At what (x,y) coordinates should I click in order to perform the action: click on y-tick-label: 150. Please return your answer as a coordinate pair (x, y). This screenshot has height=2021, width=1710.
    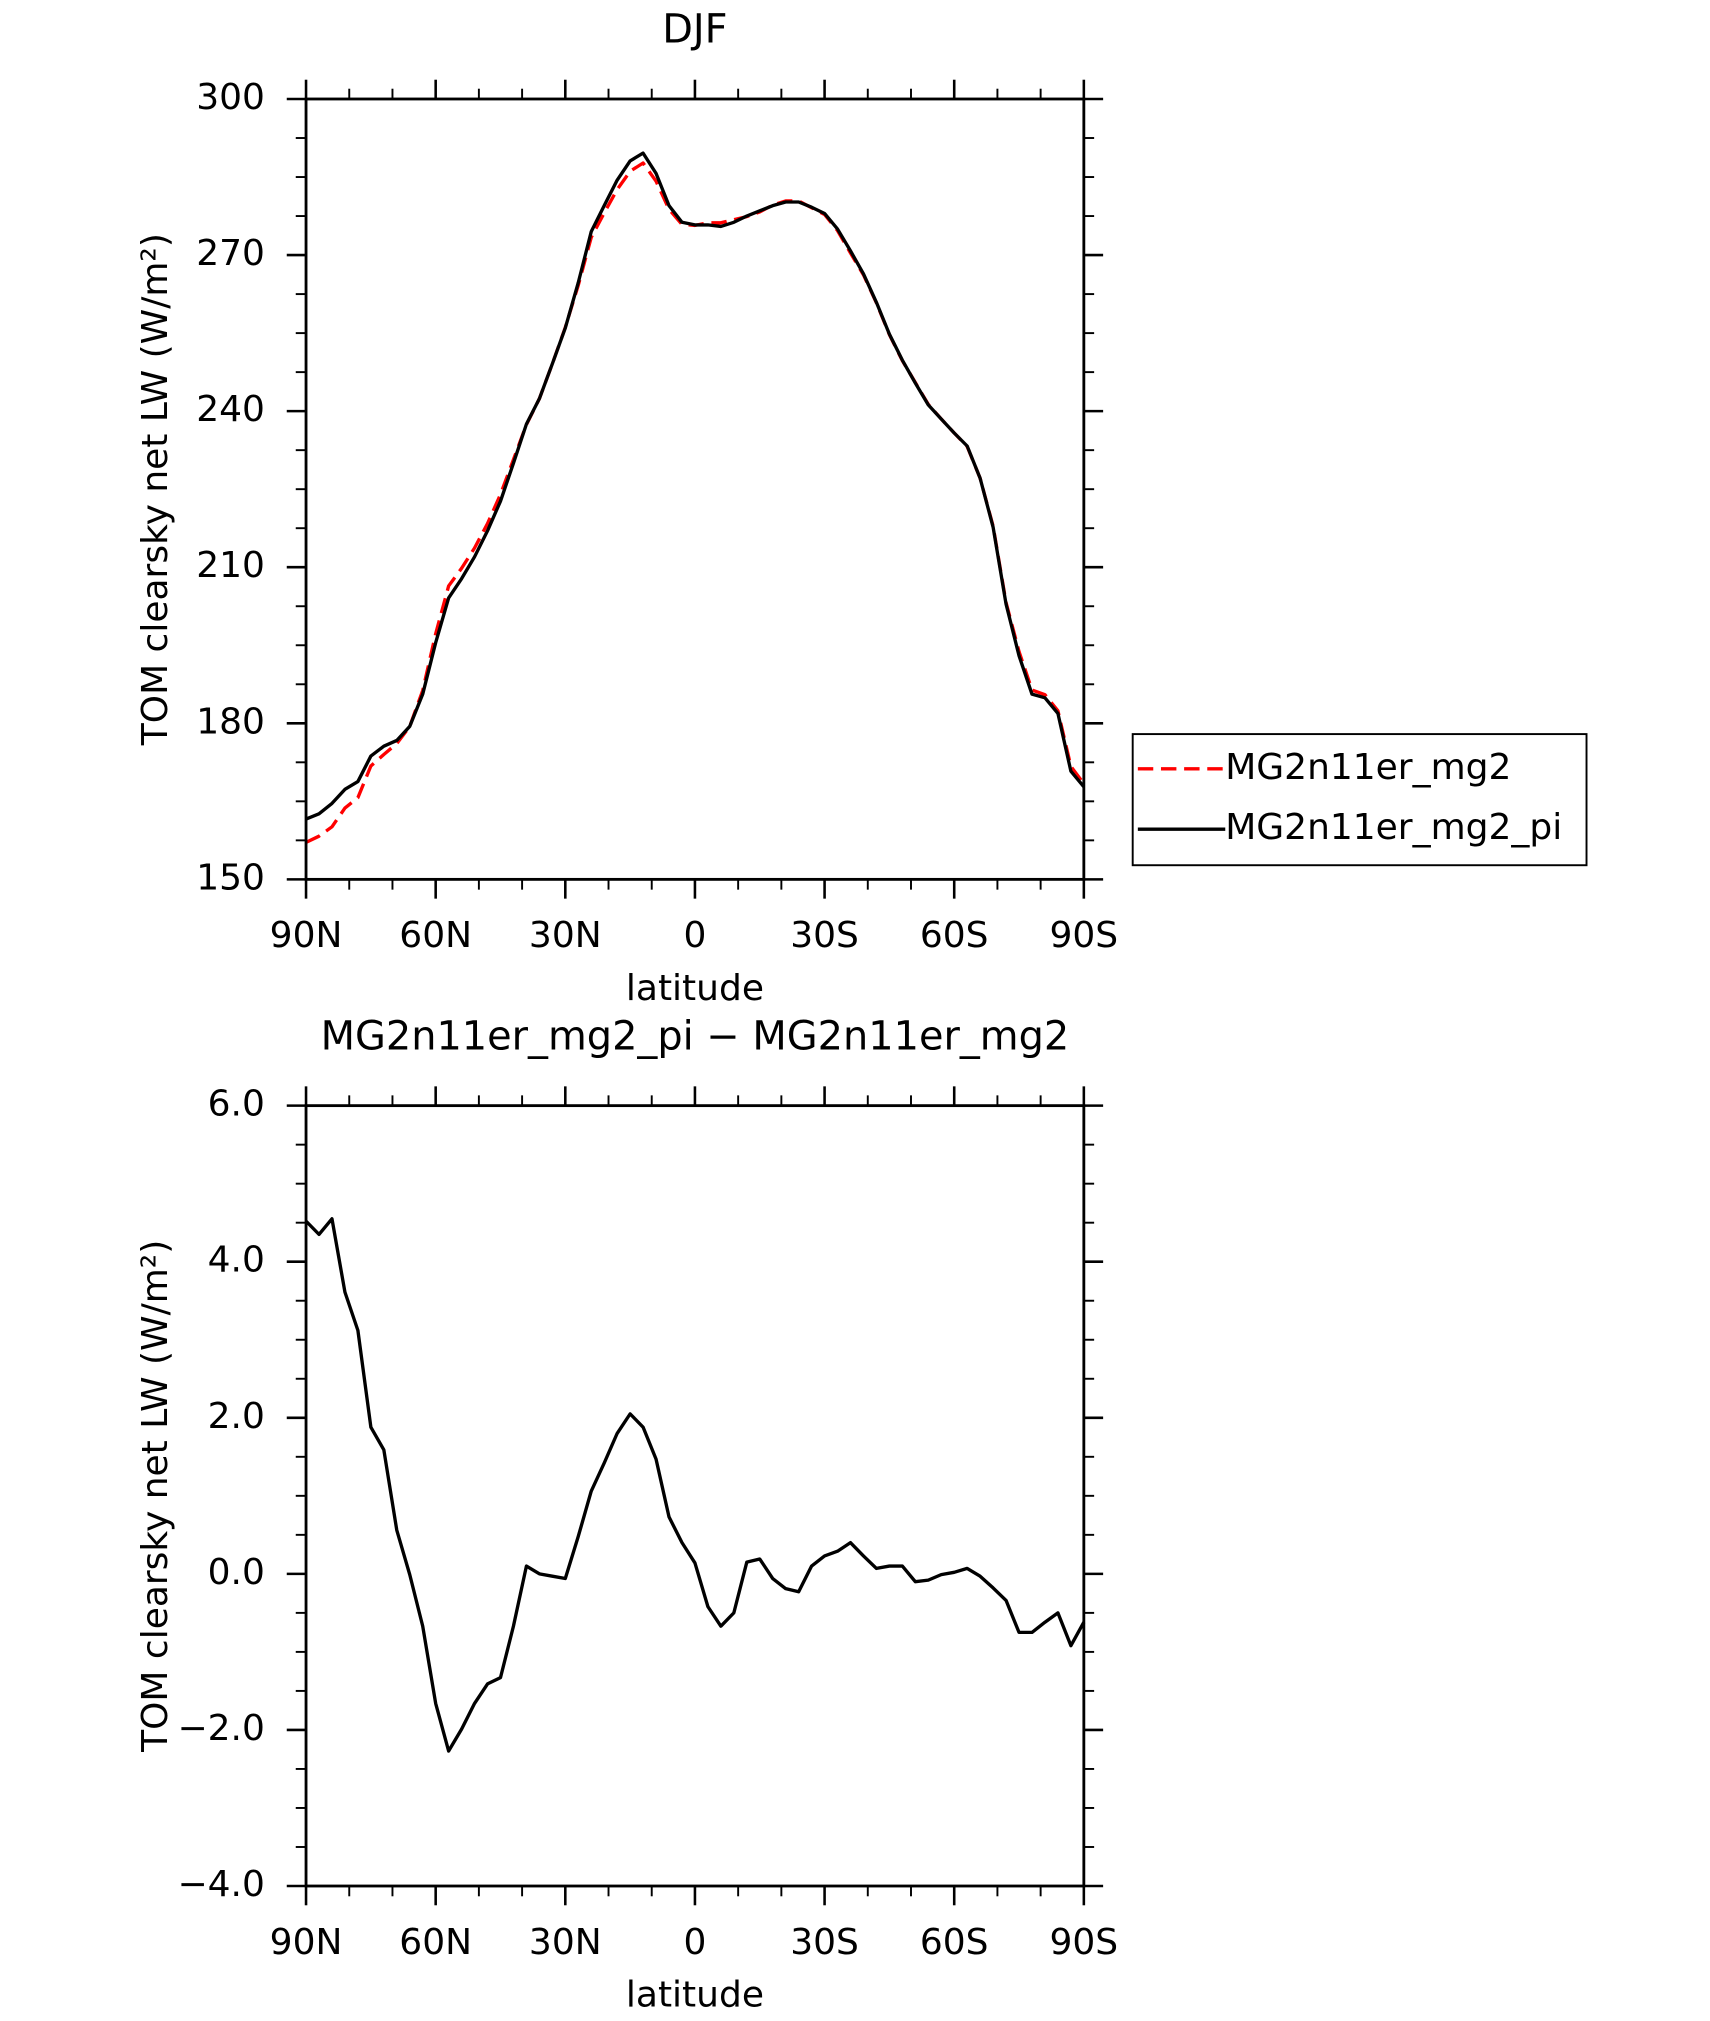
    Looking at the image, I should click on (230, 877).